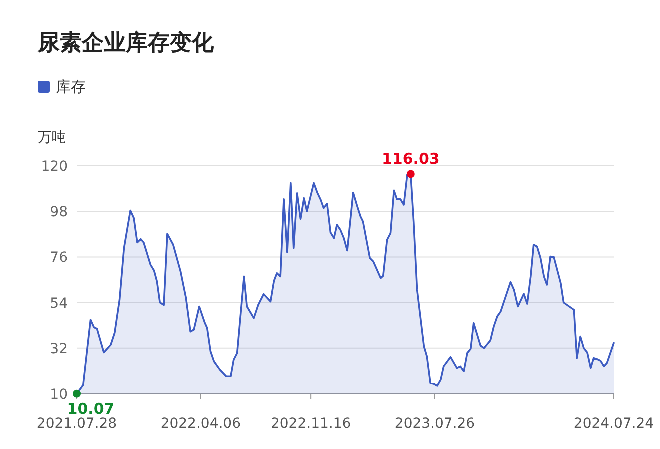  Describe the element at coordinates (311, 424) in the screenshot. I see `x-tick-label: 2022.11.16` at that location.